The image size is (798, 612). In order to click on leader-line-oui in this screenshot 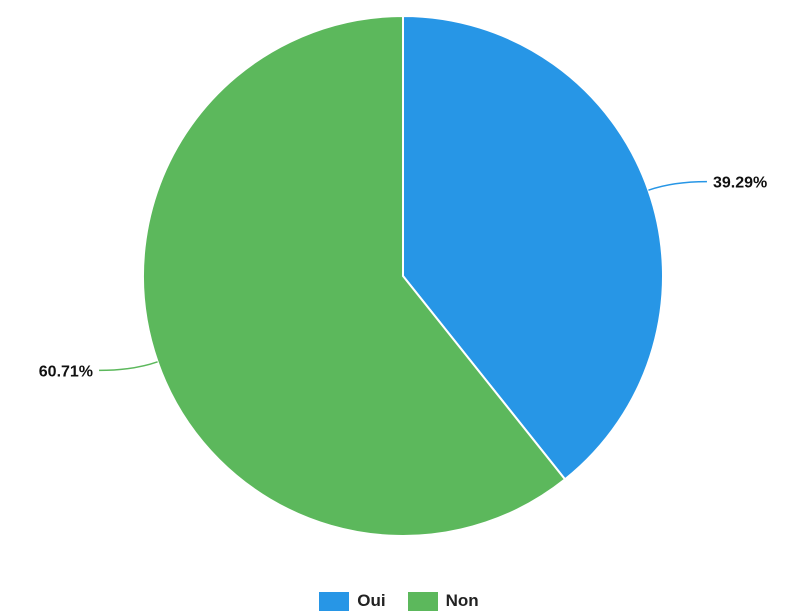, I will do `click(677, 185)`.